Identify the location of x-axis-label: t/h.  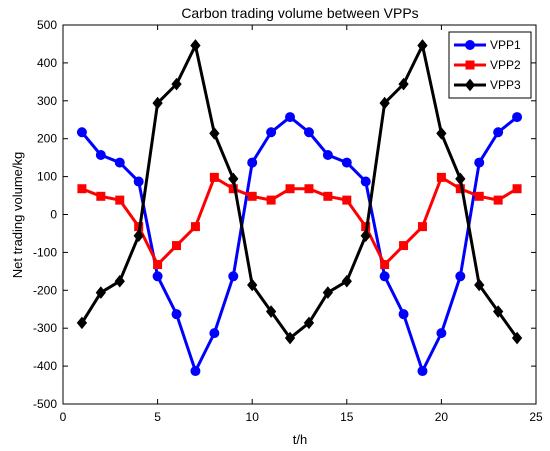
(300, 439).